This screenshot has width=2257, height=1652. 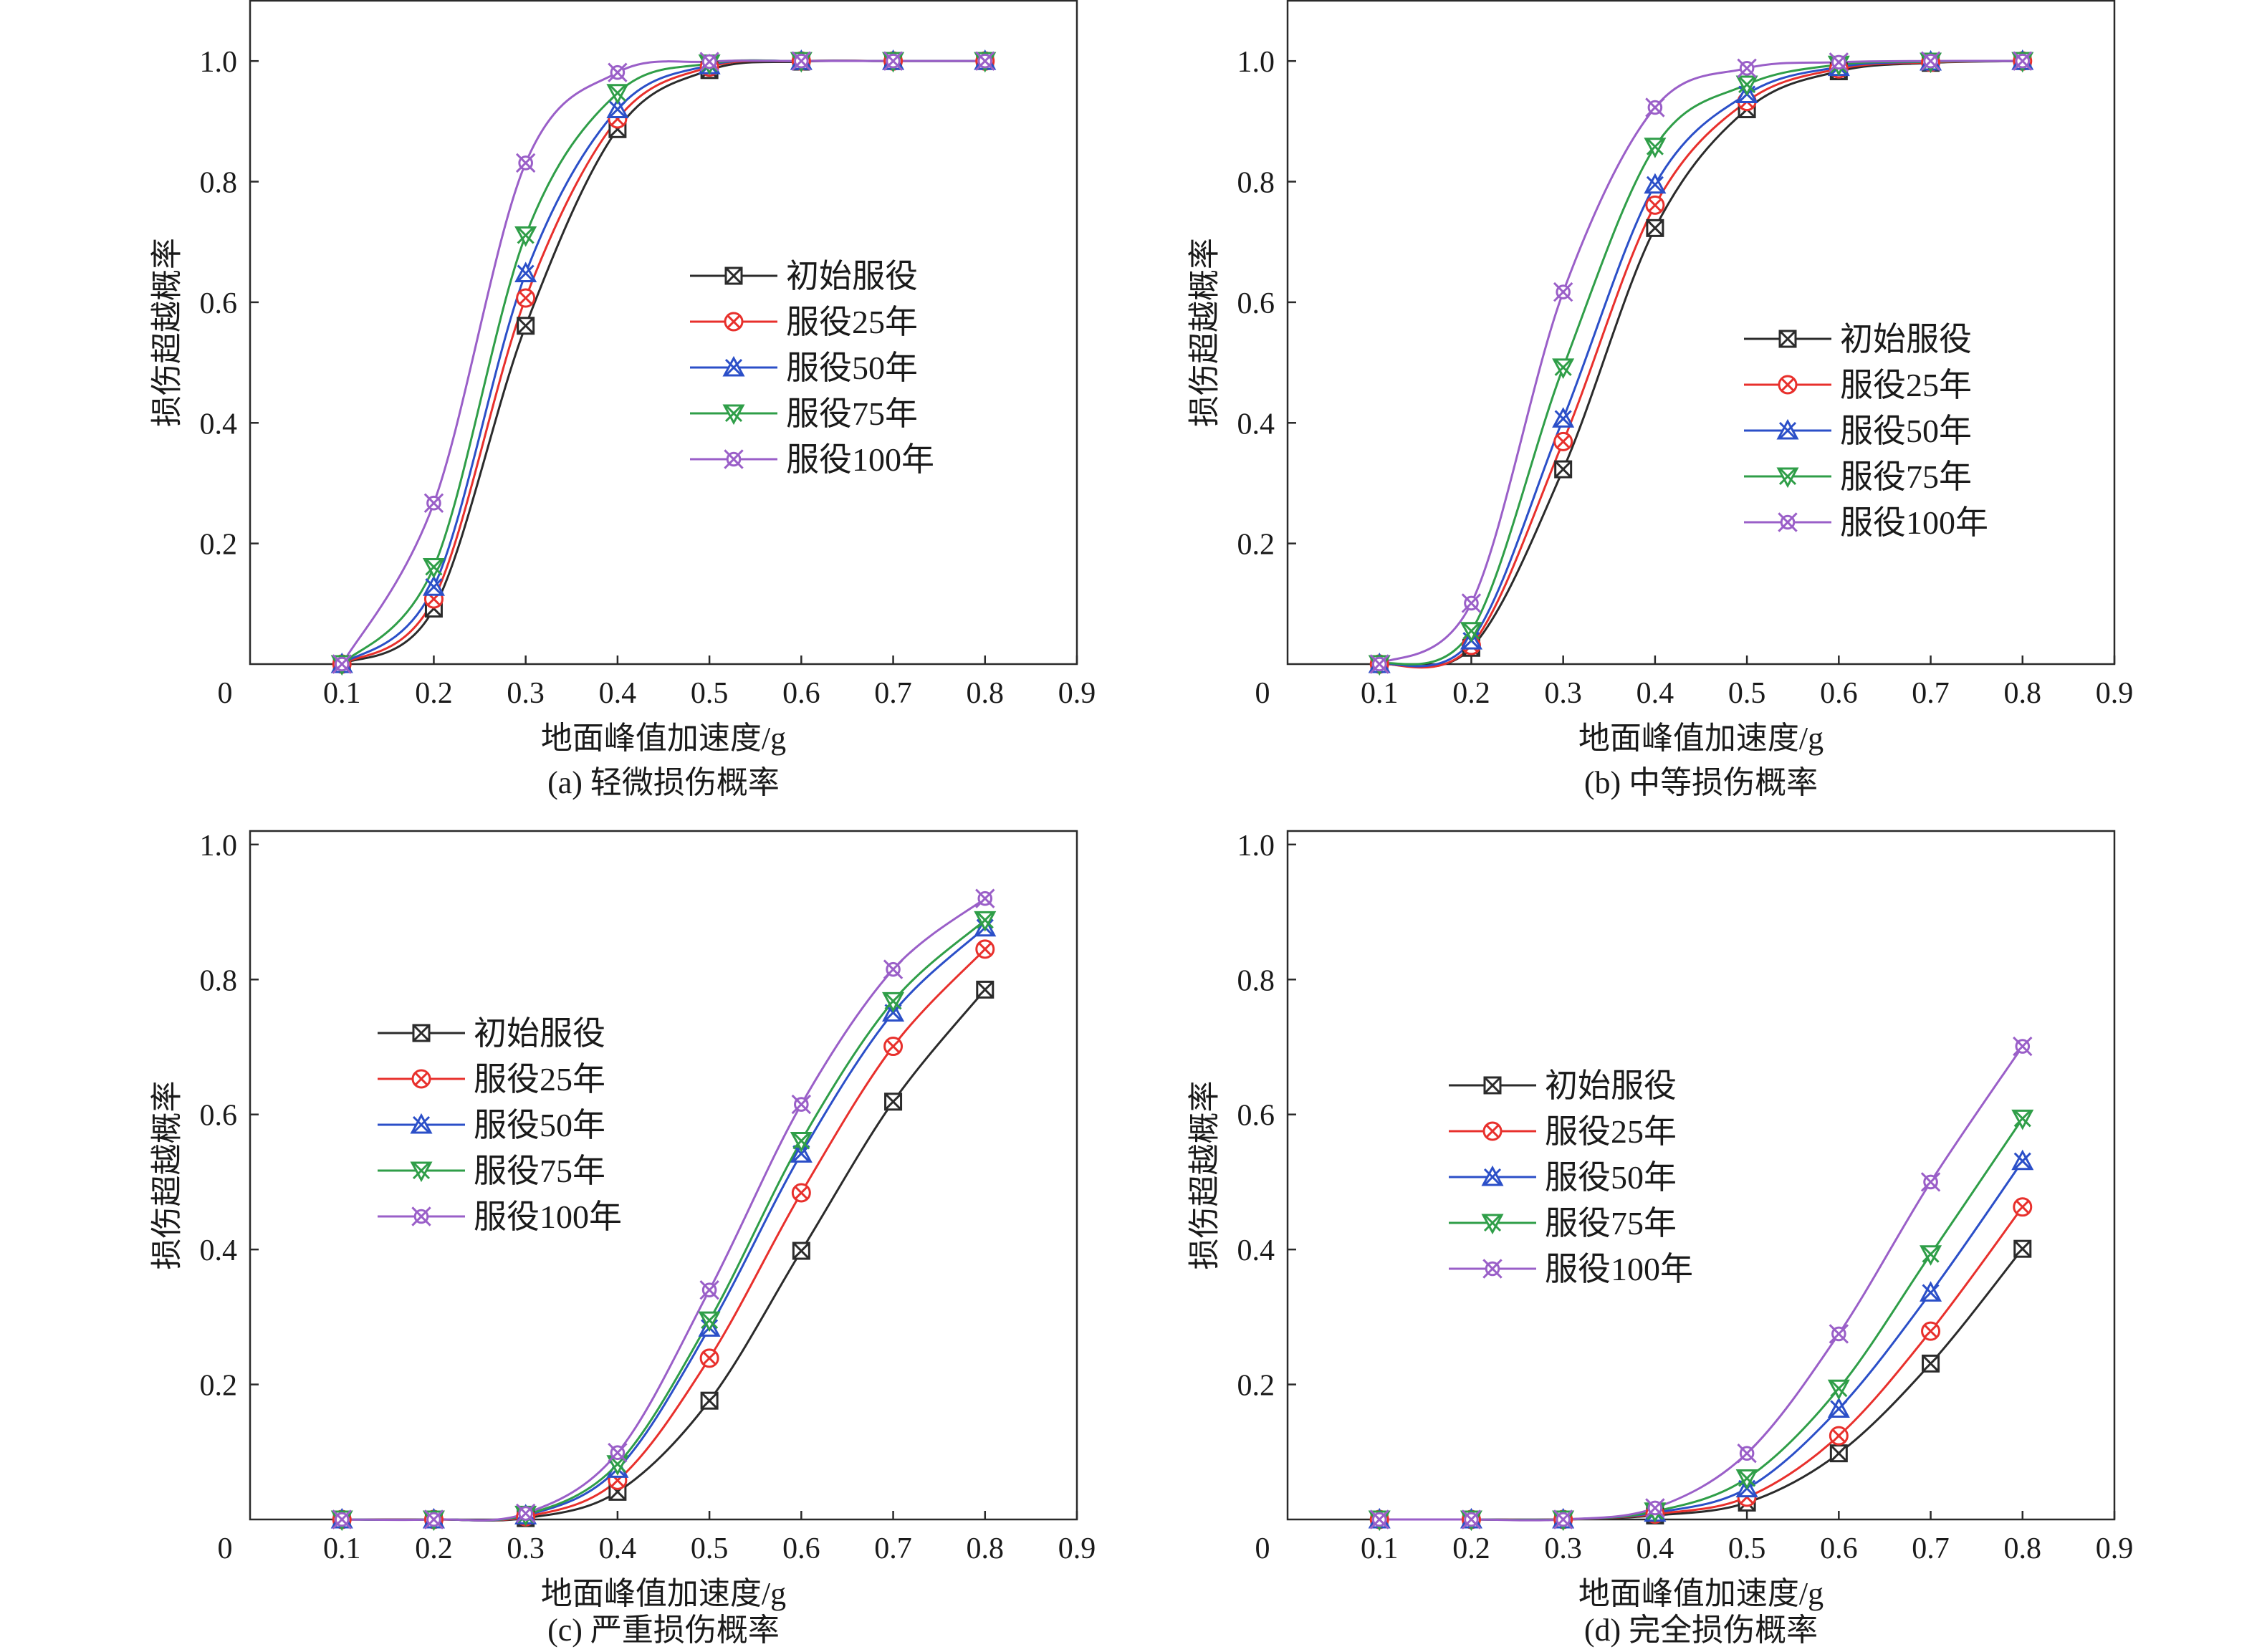 What do you see at coordinates (618, 693) in the screenshot?
I see `x-tick-label: 0.4` at bounding box center [618, 693].